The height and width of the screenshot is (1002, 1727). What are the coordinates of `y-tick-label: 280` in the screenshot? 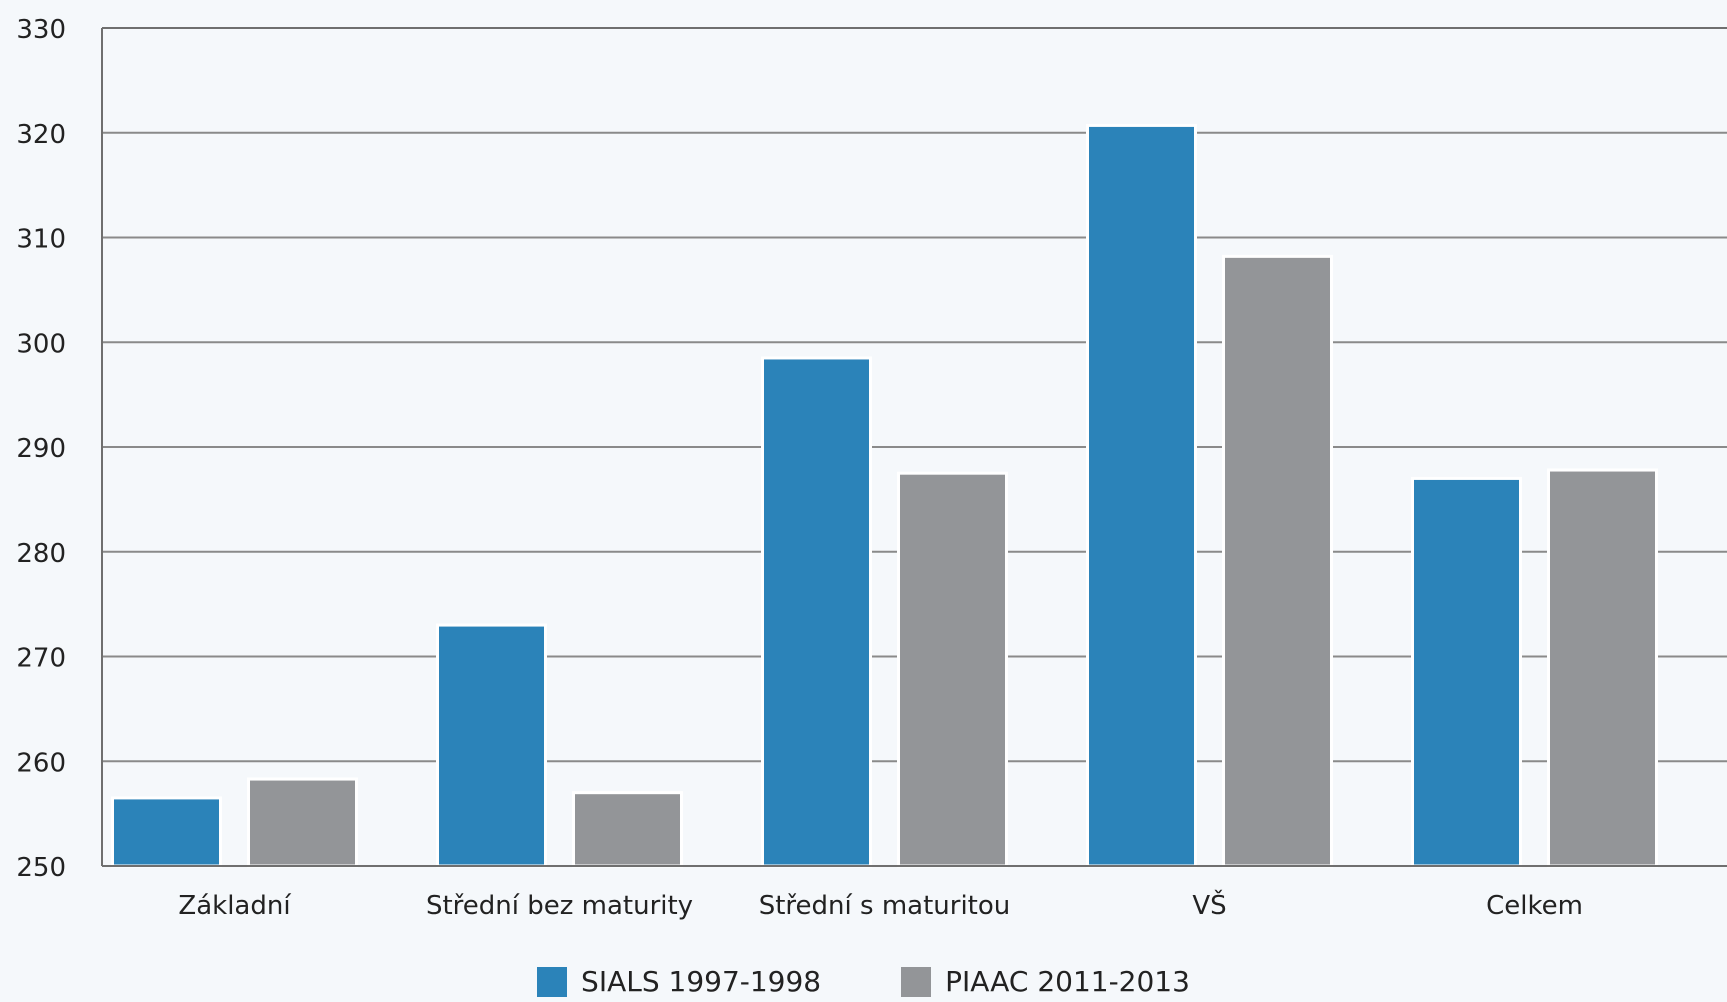 It's located at (41, 554).